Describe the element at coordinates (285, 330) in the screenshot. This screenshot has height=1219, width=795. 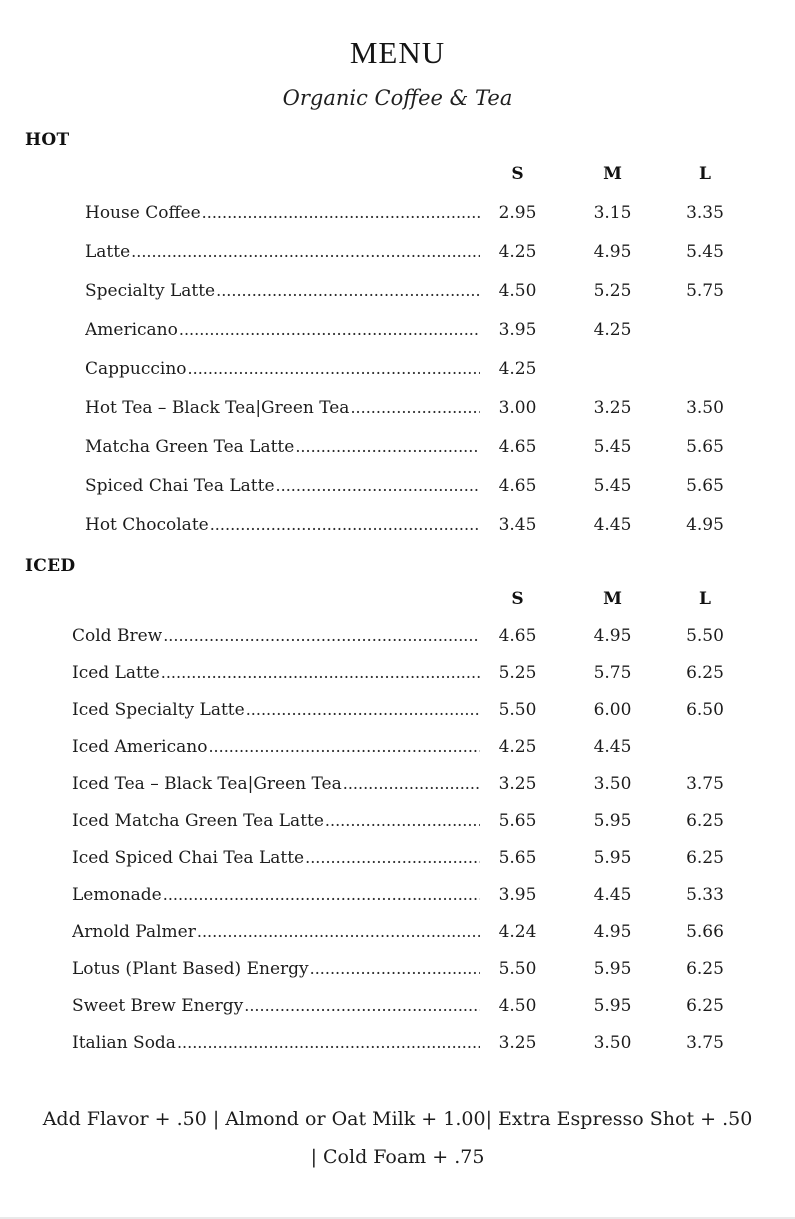
I see `item-name-cell: Americano` at that location.